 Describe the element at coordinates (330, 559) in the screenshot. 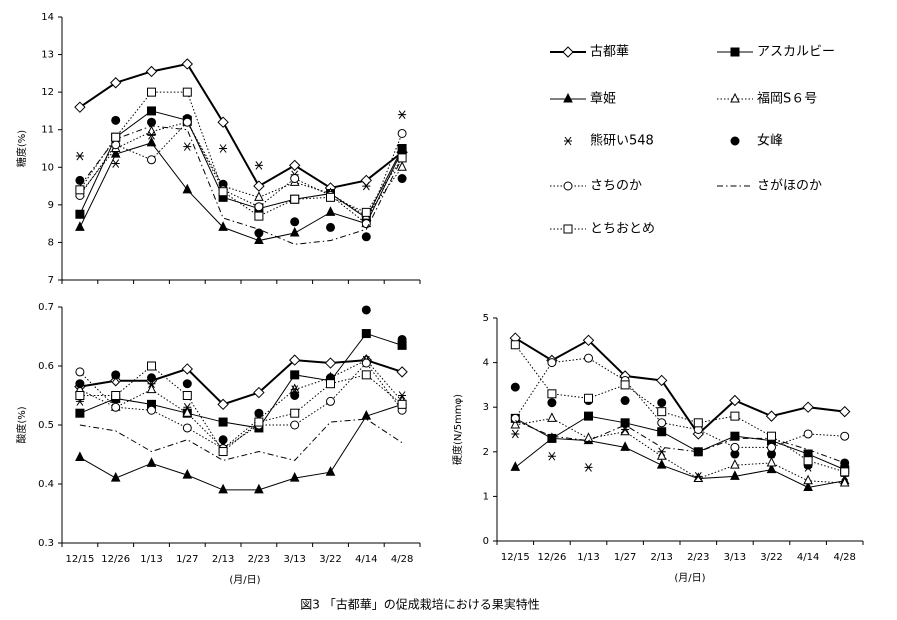

I see `x-tick-label: 3/22` at that location.